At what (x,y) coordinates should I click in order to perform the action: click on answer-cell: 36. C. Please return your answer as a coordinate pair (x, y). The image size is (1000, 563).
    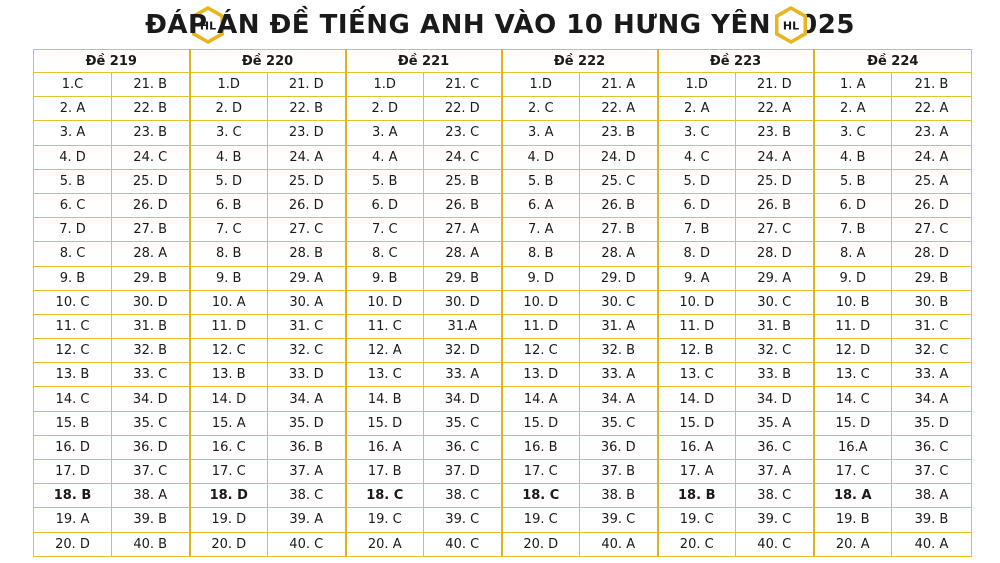
    Looking at the image, I should click on (774, 447).